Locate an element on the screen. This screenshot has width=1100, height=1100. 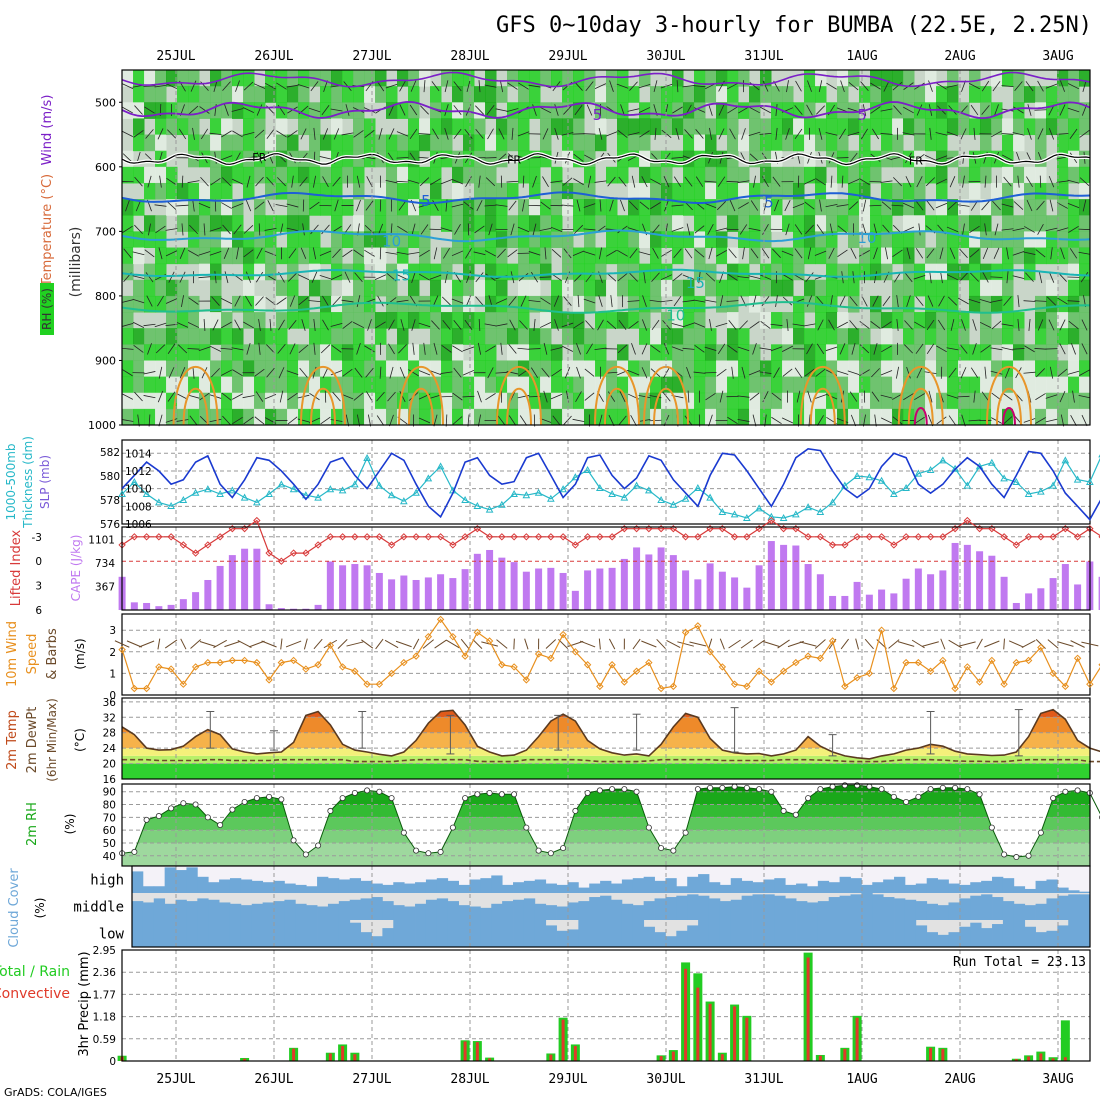
precip-tick: 0.59 is located at coordinates (104, 1040).